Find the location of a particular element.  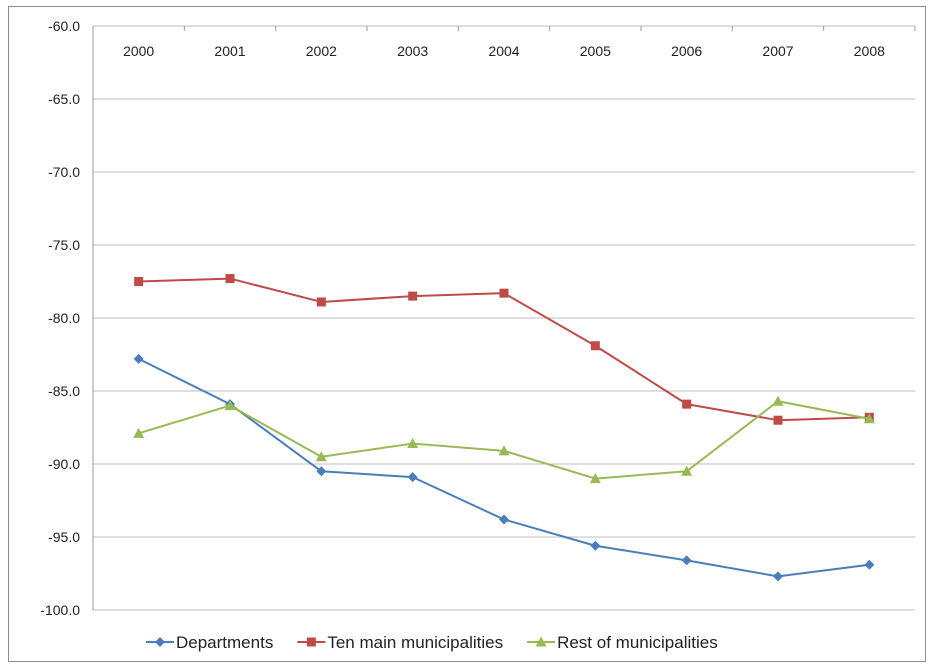

y-tick-label: -75.0 is located at coordinates (64, 245).